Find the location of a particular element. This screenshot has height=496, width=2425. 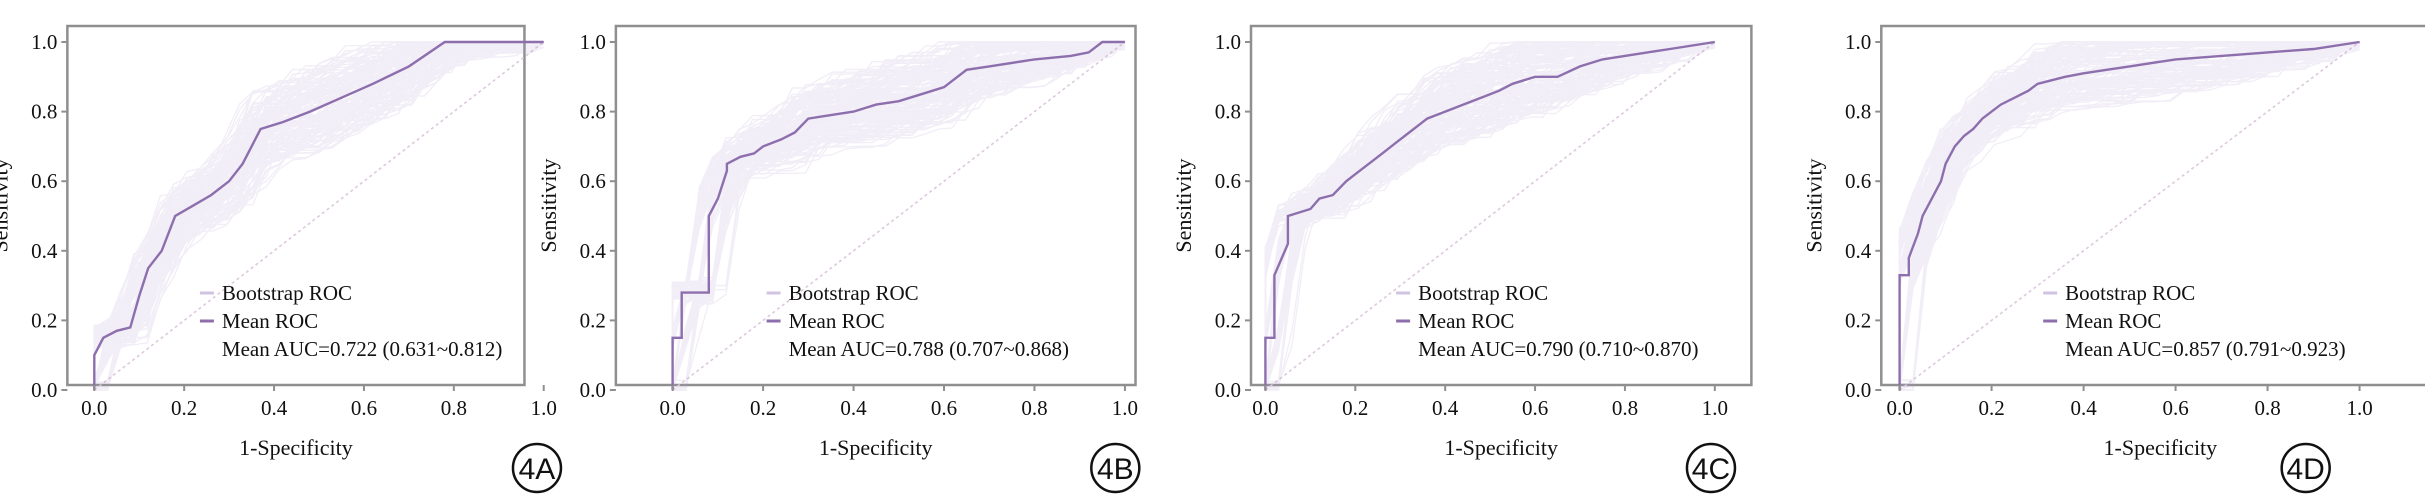

y-tick-label: 0.8 is located at coordinates (1228, 112).